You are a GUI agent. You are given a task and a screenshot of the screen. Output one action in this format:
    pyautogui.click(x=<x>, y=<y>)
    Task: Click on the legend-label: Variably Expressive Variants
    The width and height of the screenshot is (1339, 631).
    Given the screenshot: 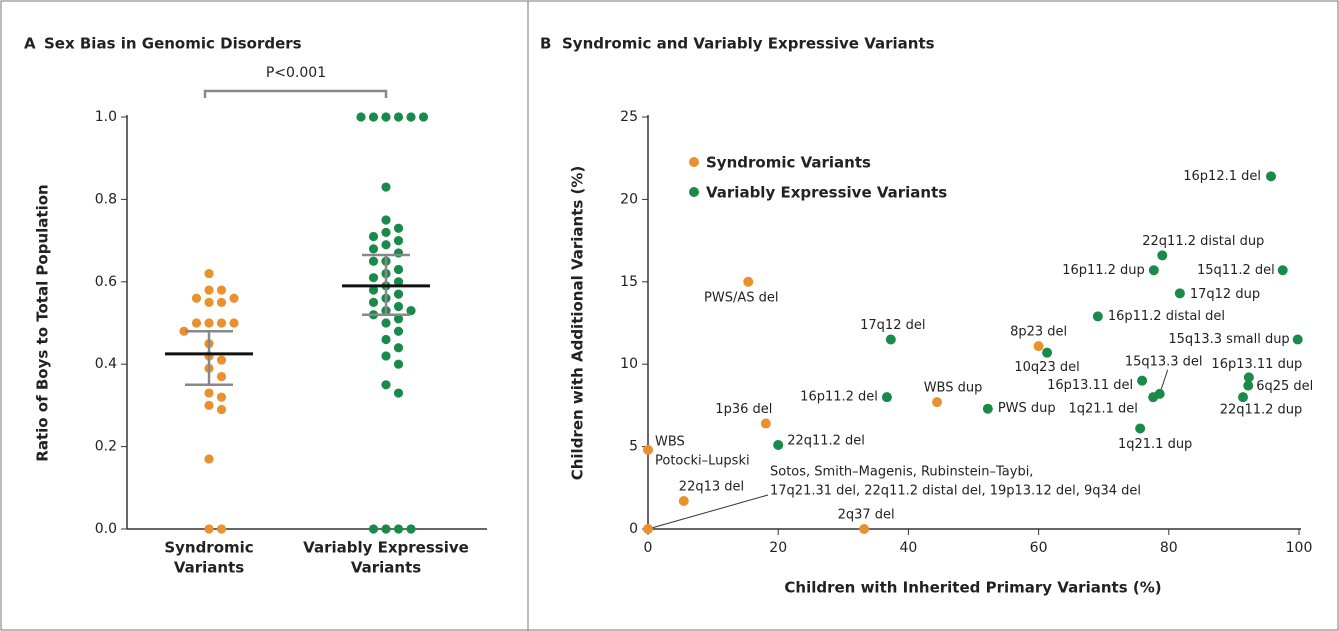 What is the action you would take?
    pyautogui.click(x=826, y=193)
    